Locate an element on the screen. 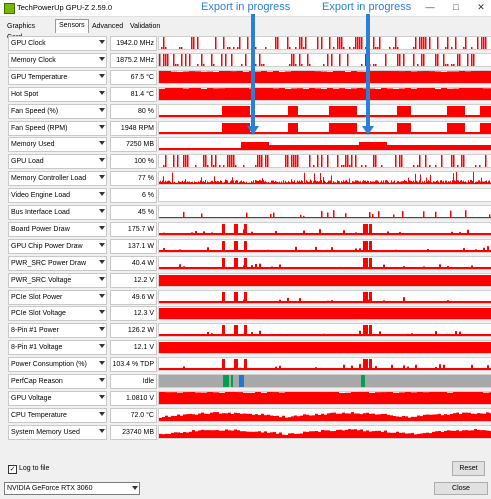  sensor-label-dropdown: Memory Used is located at coordinates (57, 145).